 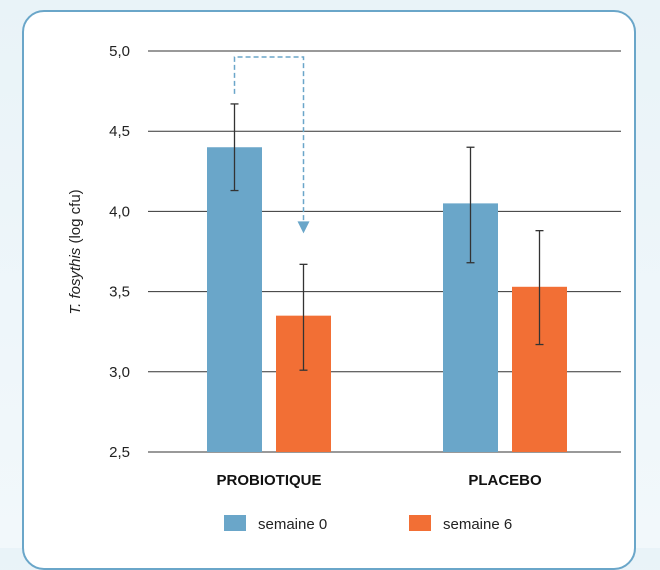 I want to click on y-tick-label: 3,5, so click(x=119, y=292).